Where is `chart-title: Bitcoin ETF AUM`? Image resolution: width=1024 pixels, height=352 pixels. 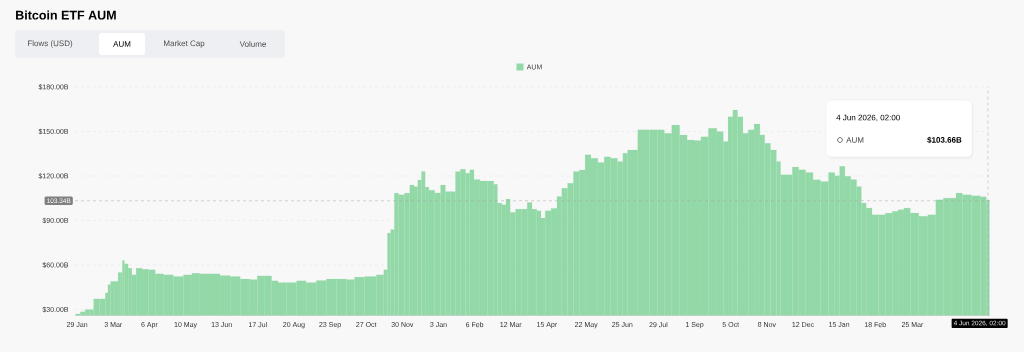 chart-title: Bitcoin ETF AUM is located at coordinates (66, 15).